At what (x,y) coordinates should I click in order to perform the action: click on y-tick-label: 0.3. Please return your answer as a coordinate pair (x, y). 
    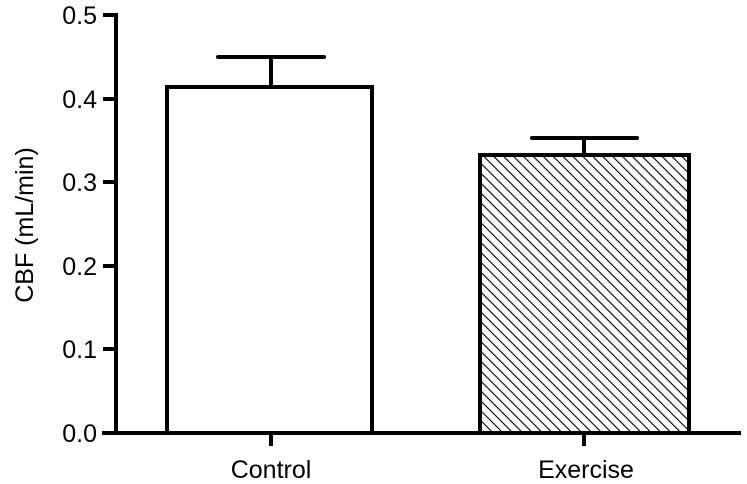
    Looking at the image, I should click on (79, 183).